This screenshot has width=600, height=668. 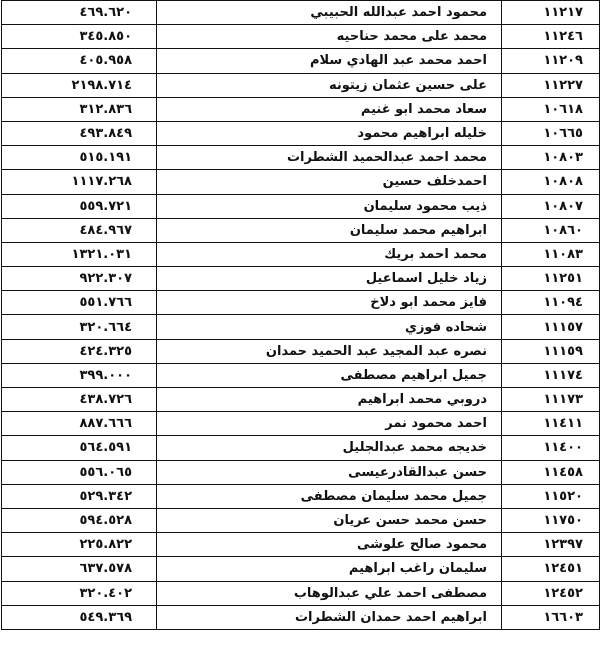 What do you see at coordinates (329, 61) in the screenshot?
I see `name-cell: احمد محمد عبد الهادي سلام` at bounding box center [329, 61].